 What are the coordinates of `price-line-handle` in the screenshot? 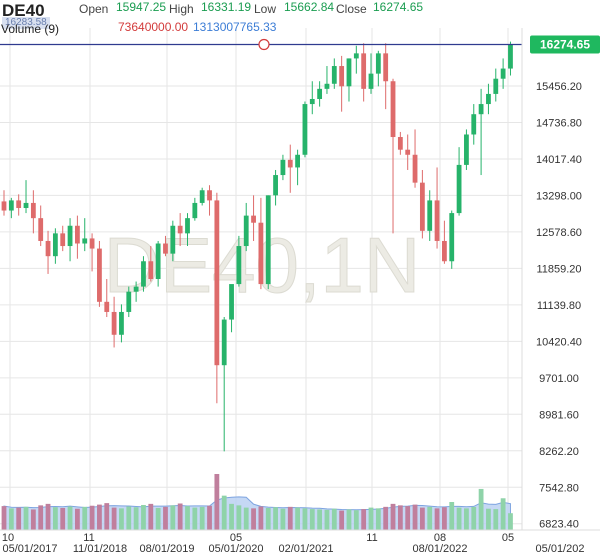 It's located at (264, 44).